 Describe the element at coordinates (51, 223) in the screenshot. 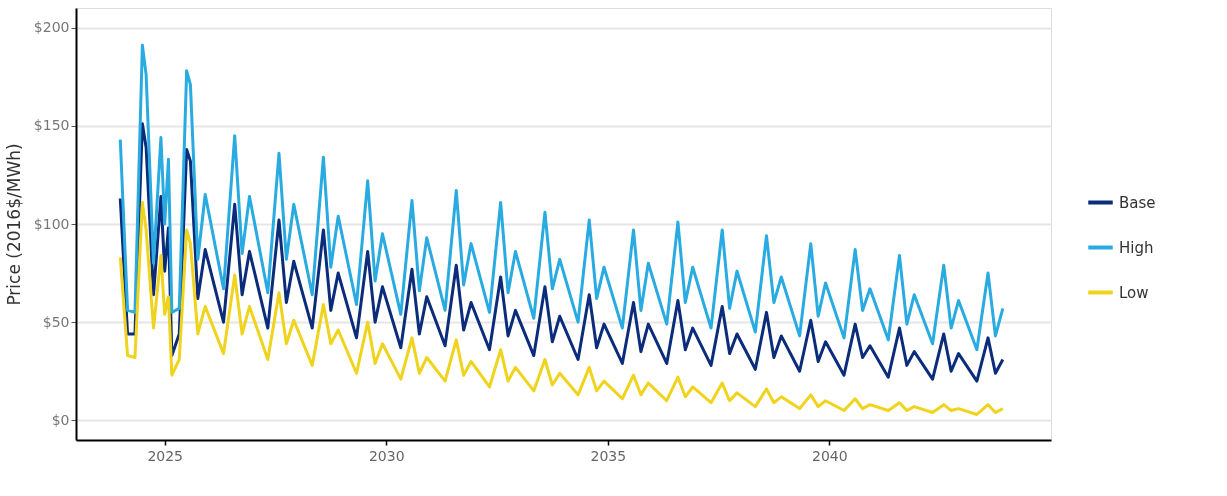

I see `y-tick-label: $100` at that location.